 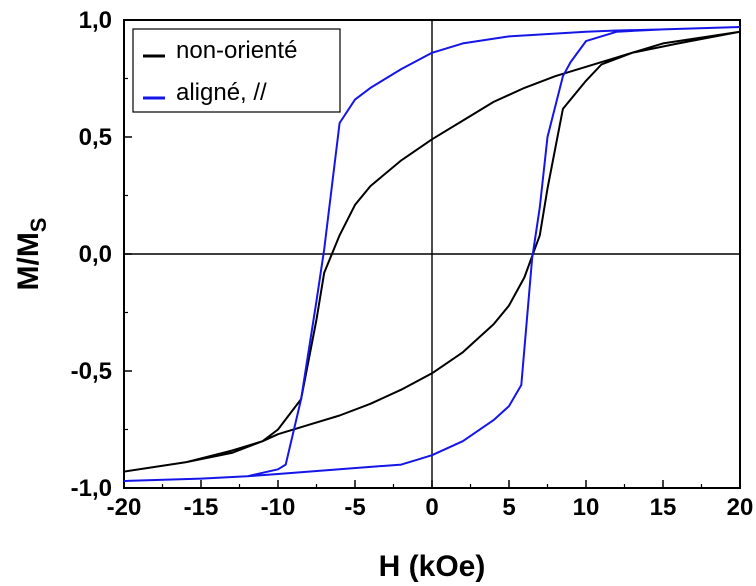 I want to click on x-axis-title: H (kOe), so click(x=432, y=566).